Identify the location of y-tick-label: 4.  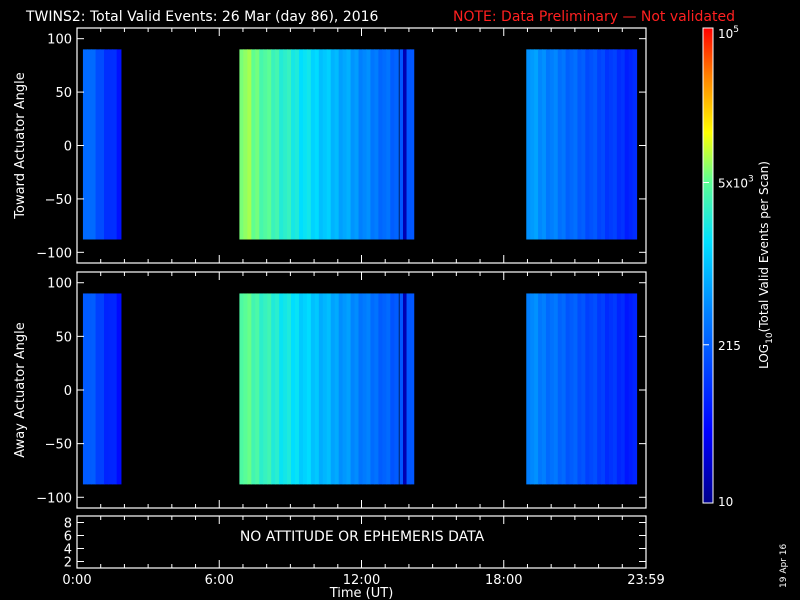
(68, 550).